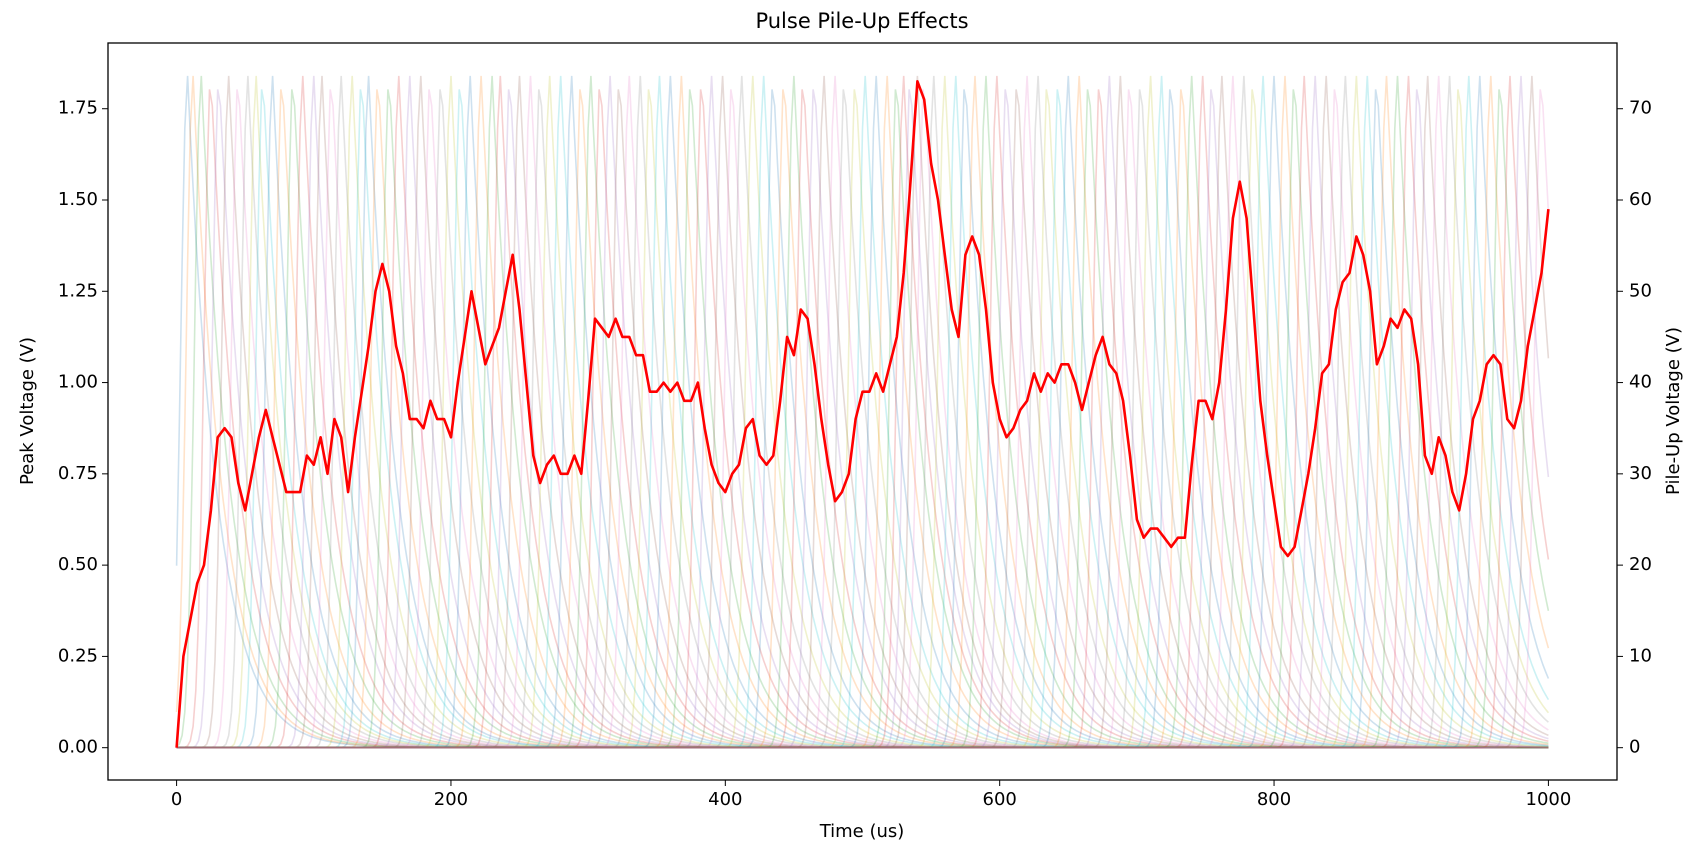 This screenshot has height=856, width=1690. I want to click on y2-tick-label: 50, so click(1640, 290).